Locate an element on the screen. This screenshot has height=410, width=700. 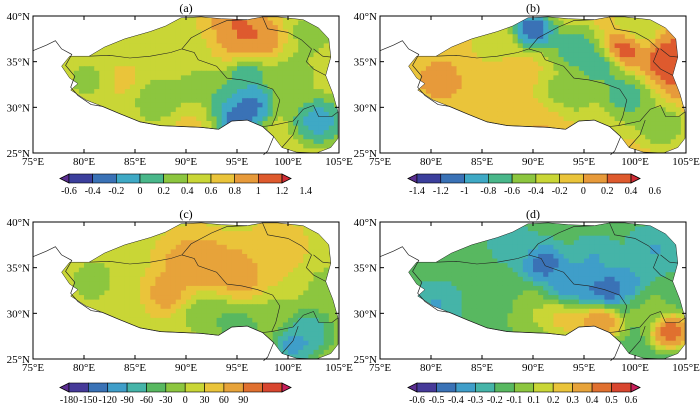
colorbar: -1.4 -1.2 -1 -0.8 -0.6 -0.4 -0.2 0 0.2 0.4 0.6 is located at coordinates (534, 185).